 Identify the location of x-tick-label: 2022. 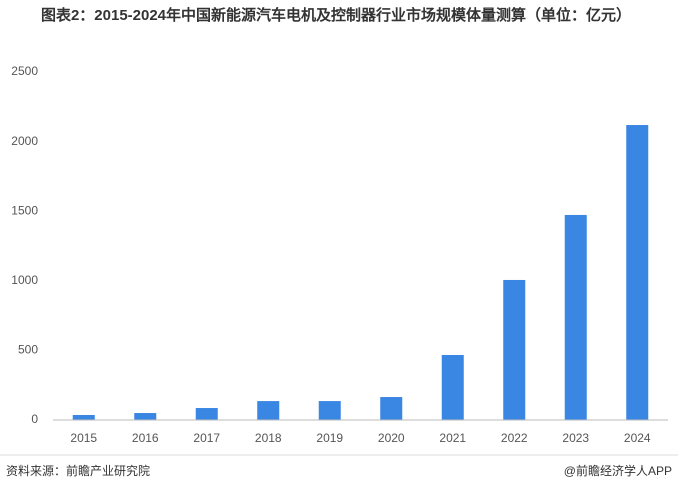
(514, 438).